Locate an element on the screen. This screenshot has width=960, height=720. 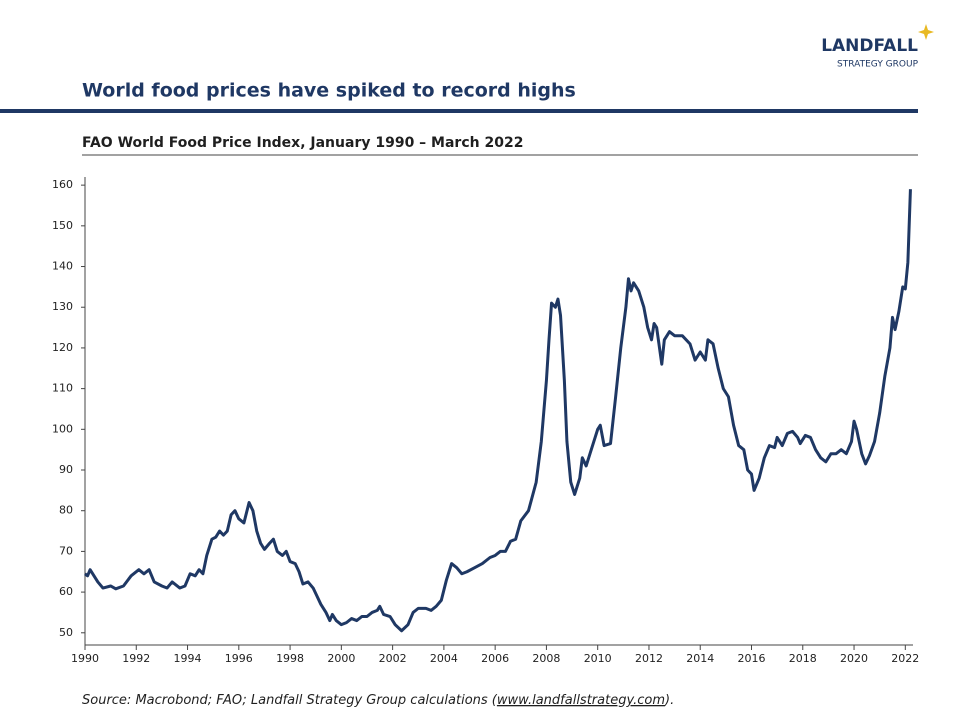
logo-name: LANDFALL is located at coordinates (869, 46).